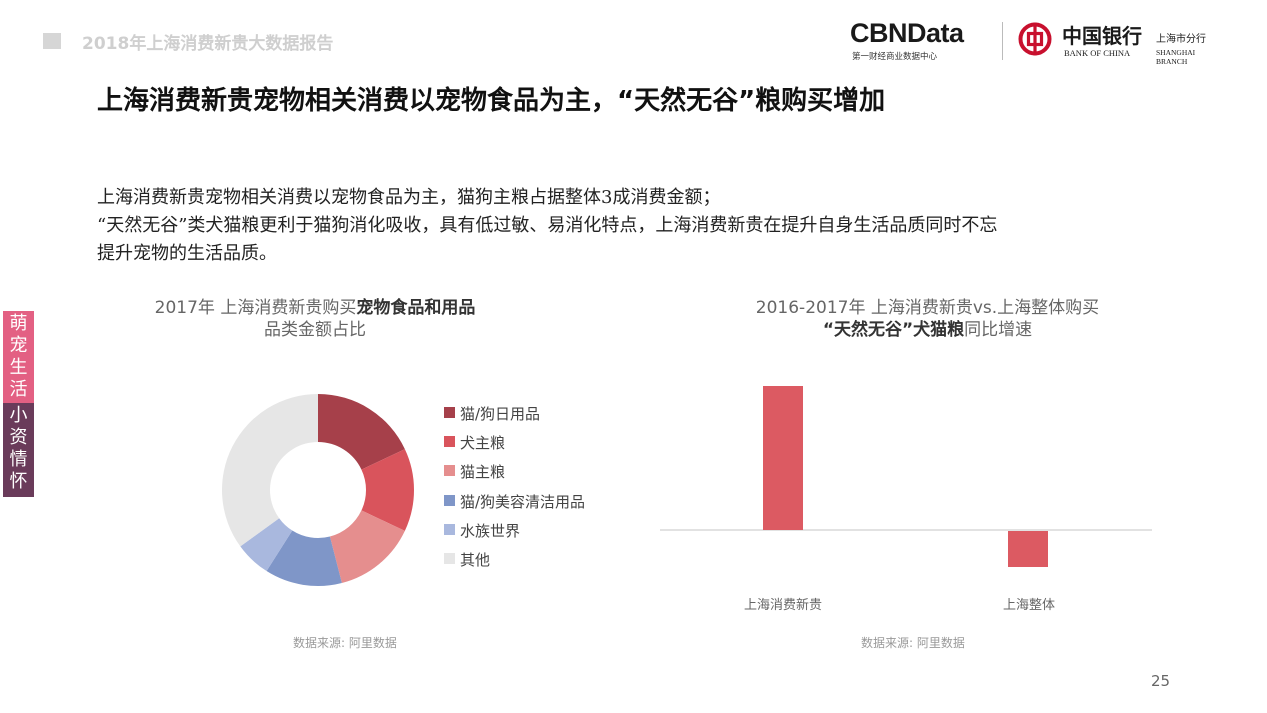 This screenshot has height=713, width=1267. Describe the element at coordinates (490, 530) in the screenshot. I see `legend-label: 水族世界` at that location.